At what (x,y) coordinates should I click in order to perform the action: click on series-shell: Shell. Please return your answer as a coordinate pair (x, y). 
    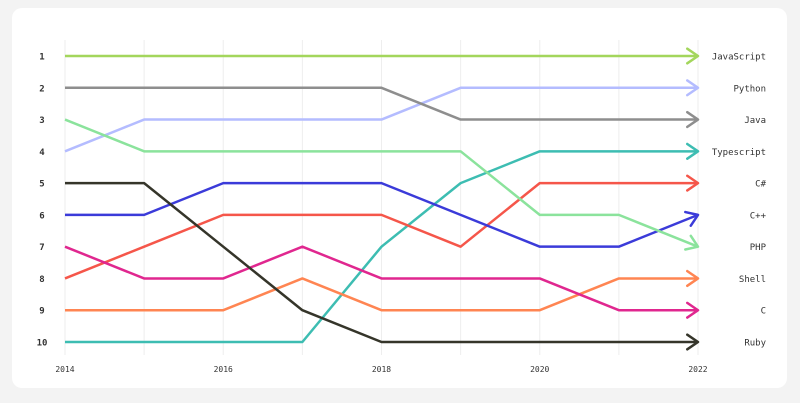
    Looking at the image, I should click on (415, 290).